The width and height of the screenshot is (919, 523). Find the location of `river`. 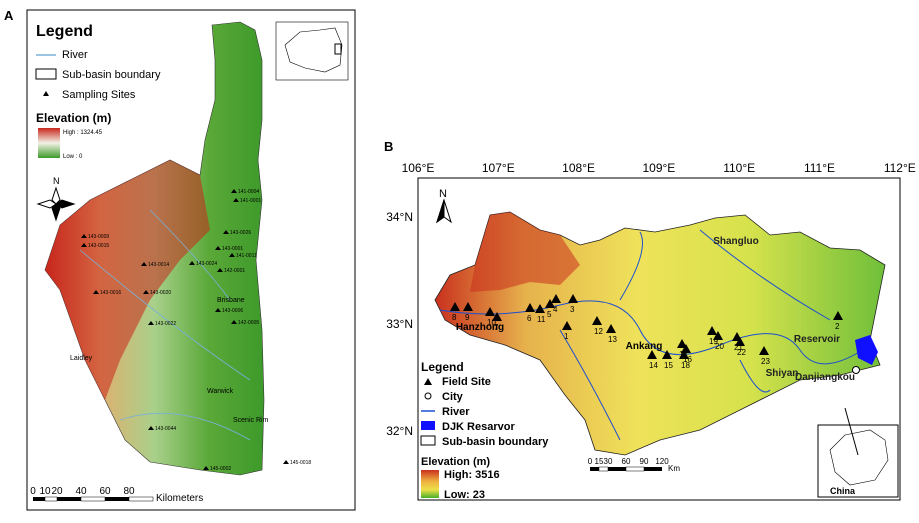

river is located at coordinates (165, 325).